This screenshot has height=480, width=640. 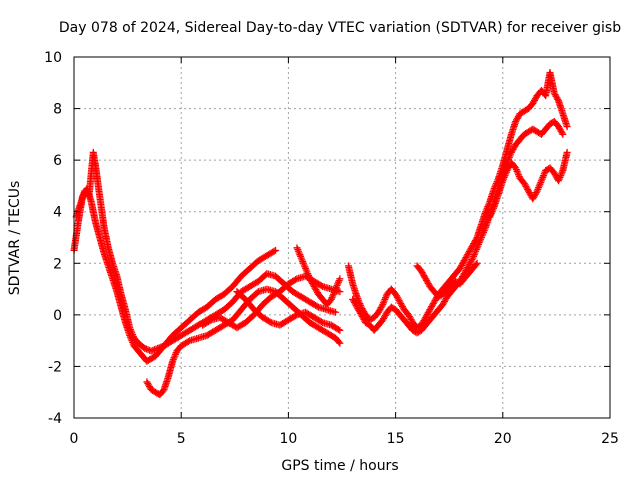 What do you see at coordinates (57, 264) in the screenshot?
I see `y-tick-label: 2` at bounding box center [57, 264].